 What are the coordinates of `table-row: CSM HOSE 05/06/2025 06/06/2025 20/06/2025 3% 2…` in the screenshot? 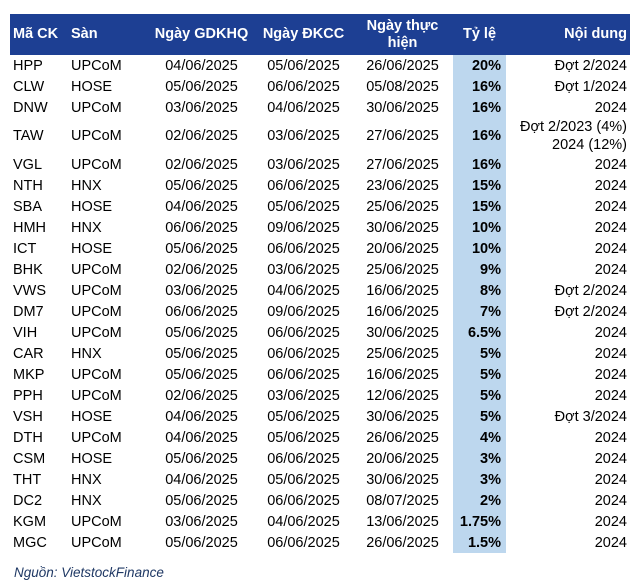 It's located at (320, 458).